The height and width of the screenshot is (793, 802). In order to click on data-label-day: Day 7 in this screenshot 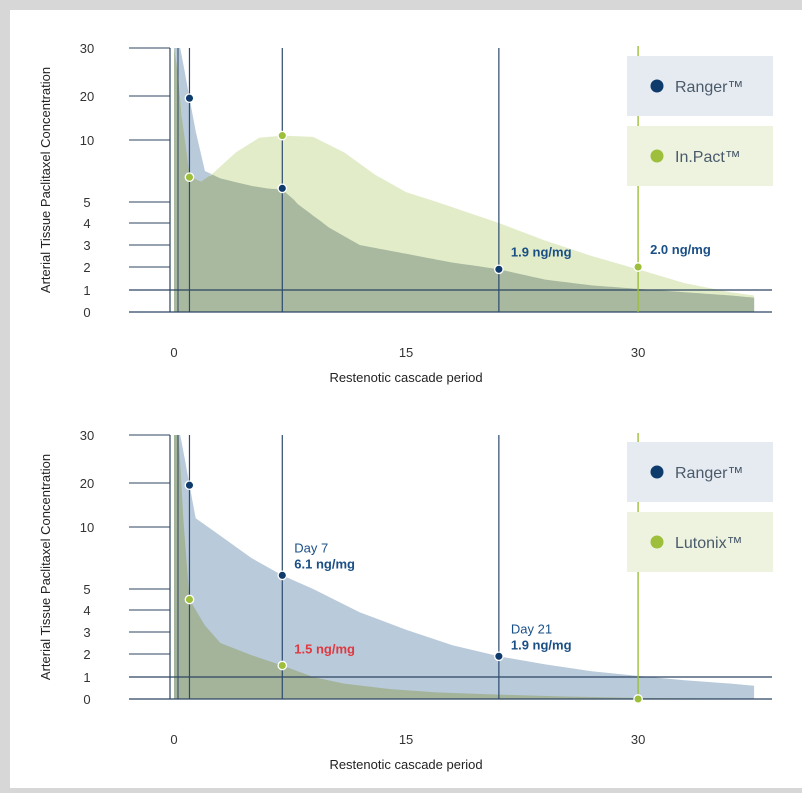, I will do `click(311, 547)`.